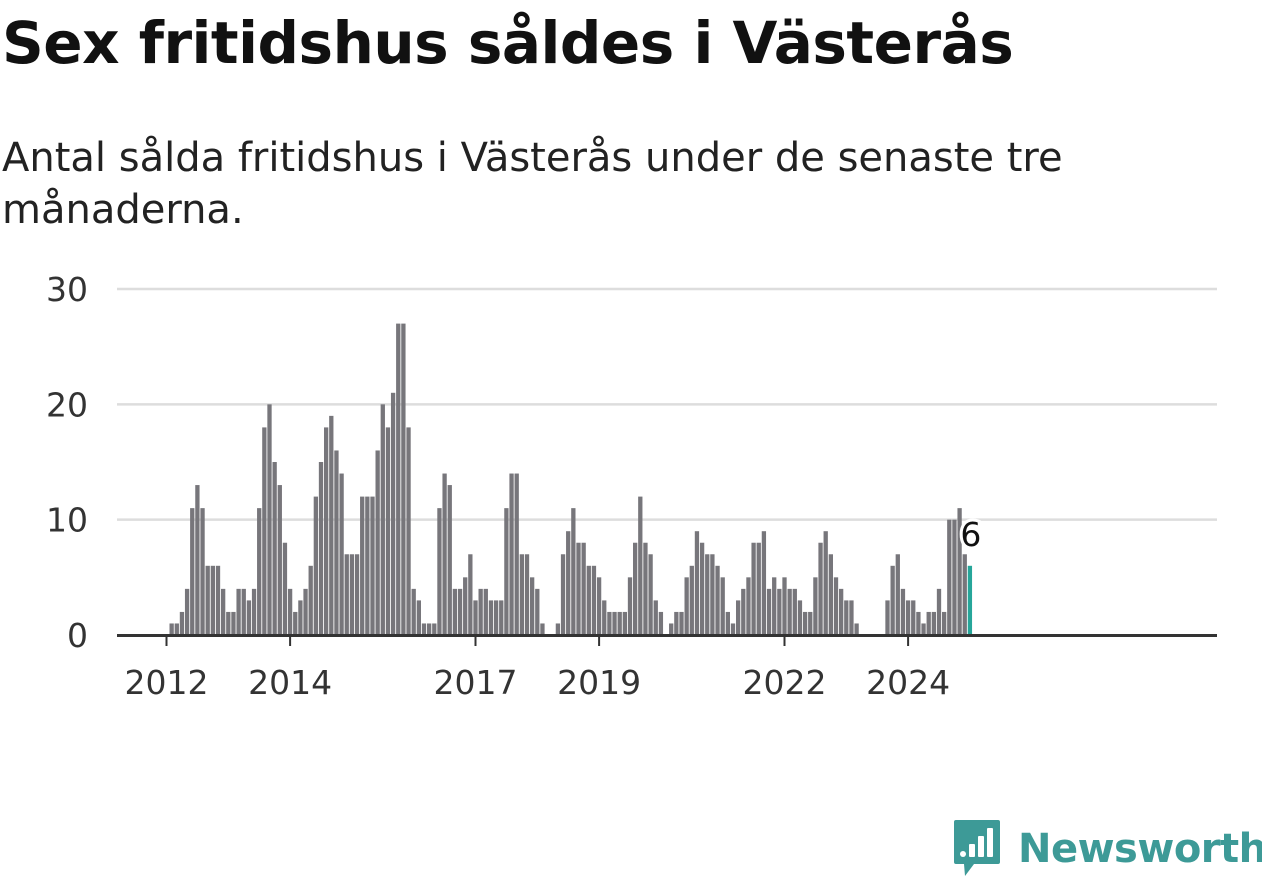 The image size is (1262, 880). I want to click on value-annotation: 6, so click(970, 534).